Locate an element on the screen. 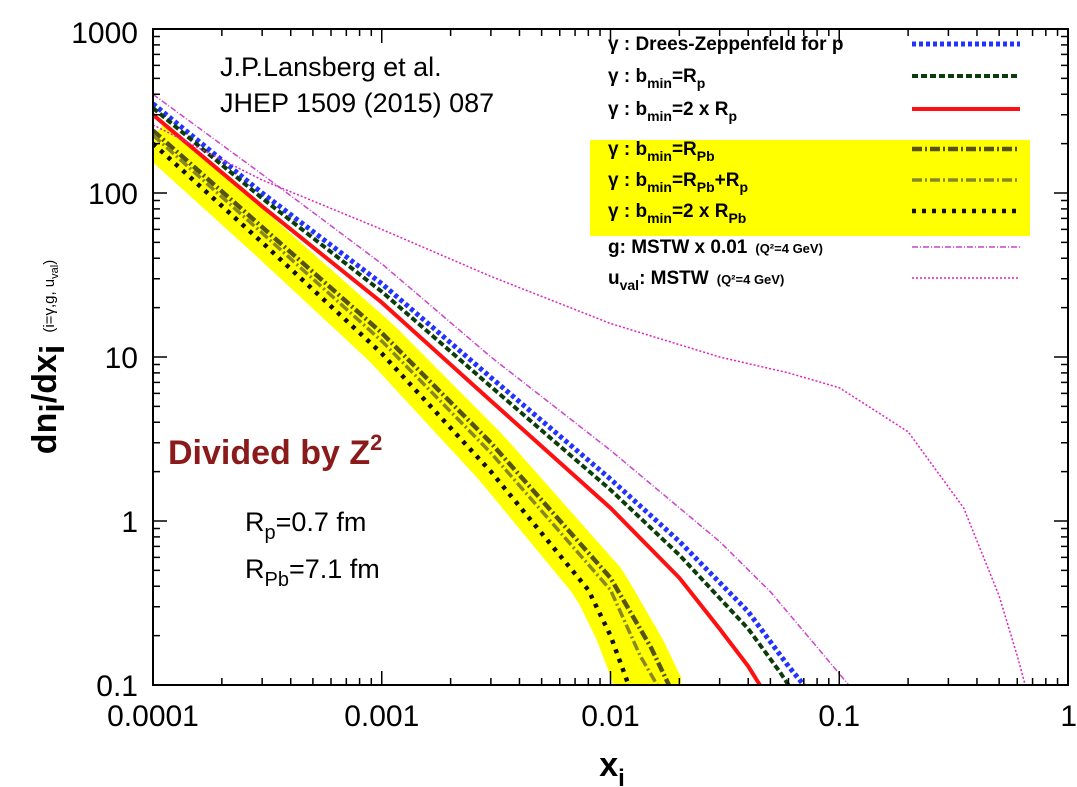 Image resolution: width=1077 pixels, height=787 pixels. divided-by-z2-note: Divided by Z2 is located at coordinates (275, 451).